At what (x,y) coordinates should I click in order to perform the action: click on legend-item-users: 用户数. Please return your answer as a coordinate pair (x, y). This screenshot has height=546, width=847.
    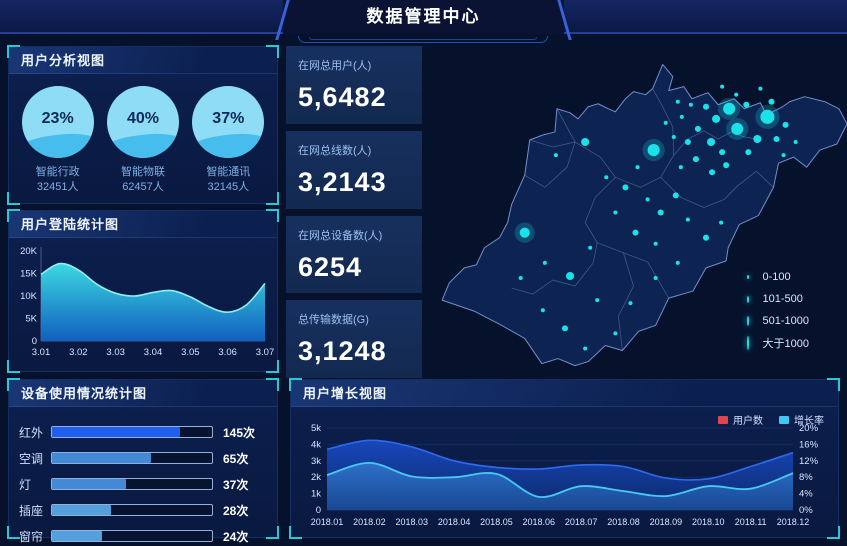
    Looking at the image, I should click on (740, 419).